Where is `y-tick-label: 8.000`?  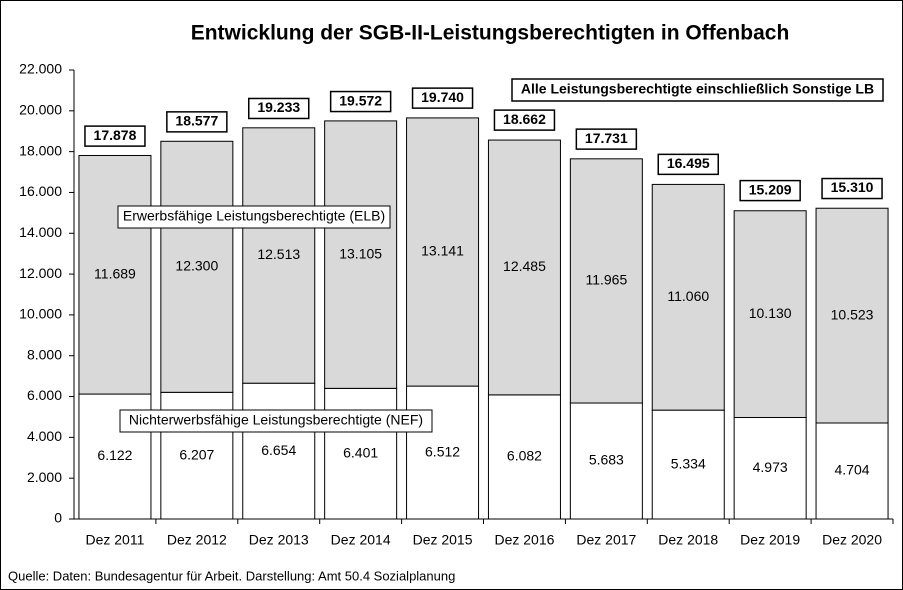
y-tick-label: 8.000 is located at coordinates (44, 354).